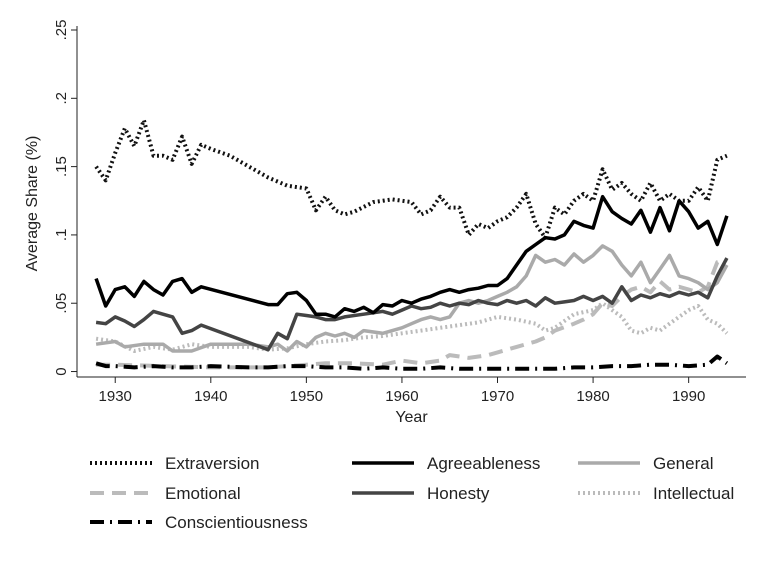 The width and height of the screenshot is (779, 567). Describe the element at coordinates (236, 522) in the screenshot. I see `legend-label: Conscientiousness` at that location.